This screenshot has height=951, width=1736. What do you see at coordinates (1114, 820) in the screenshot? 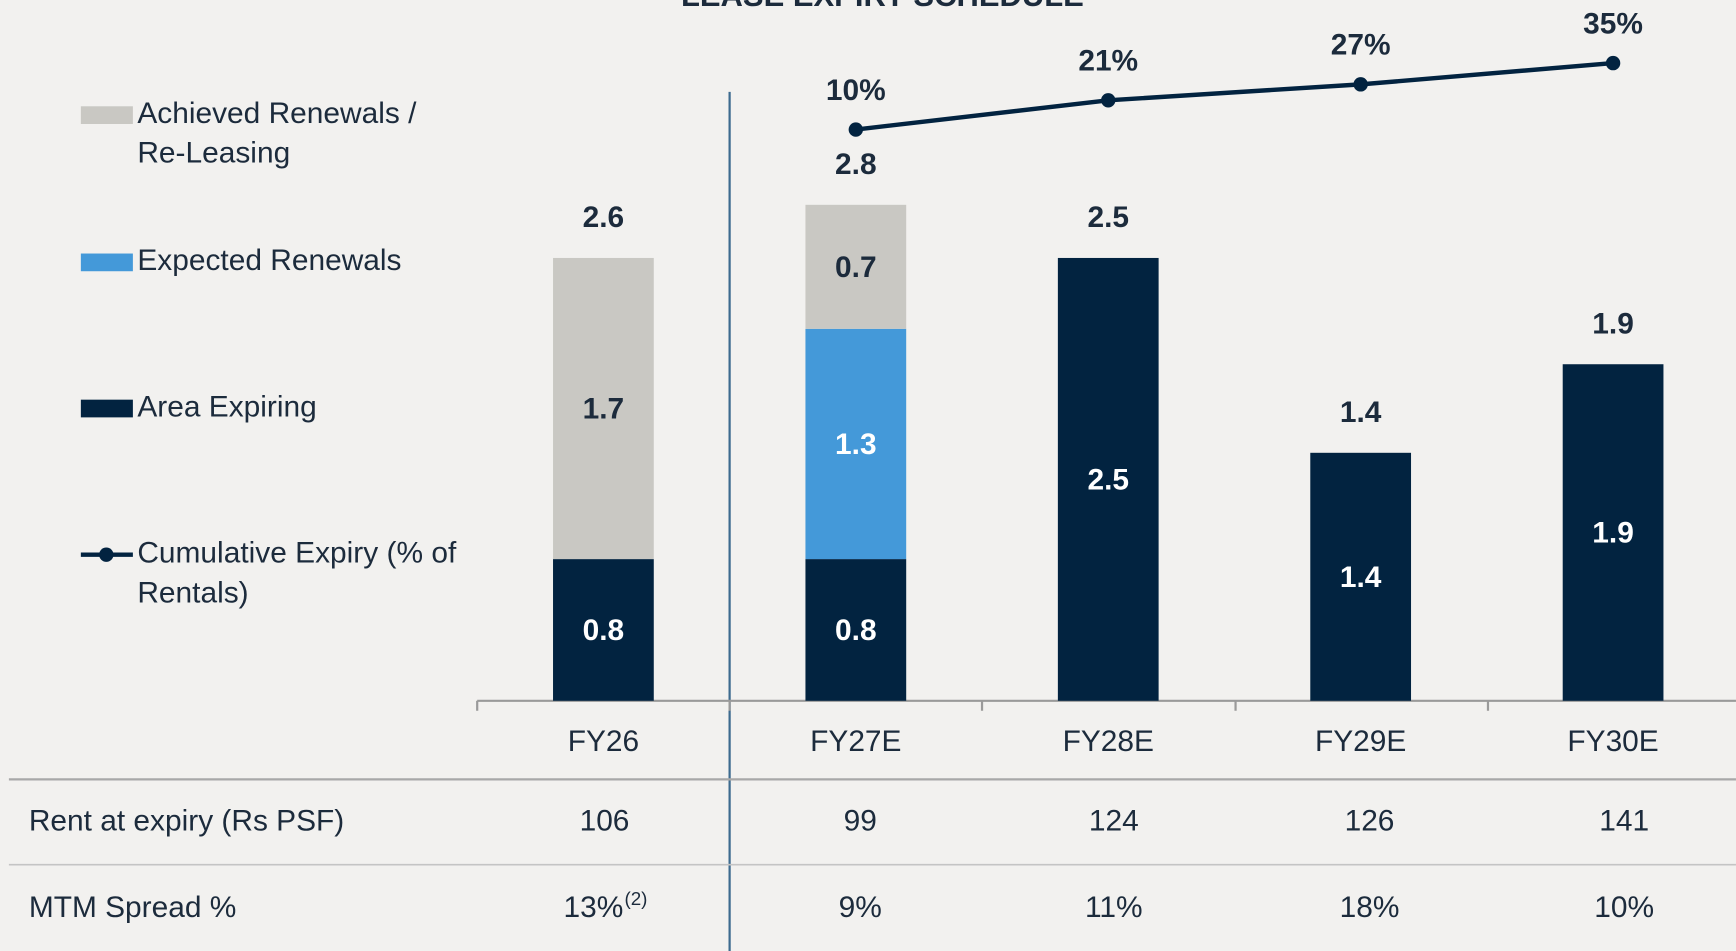
I see `table-cell: 124` at bounding box center [1114, 820].